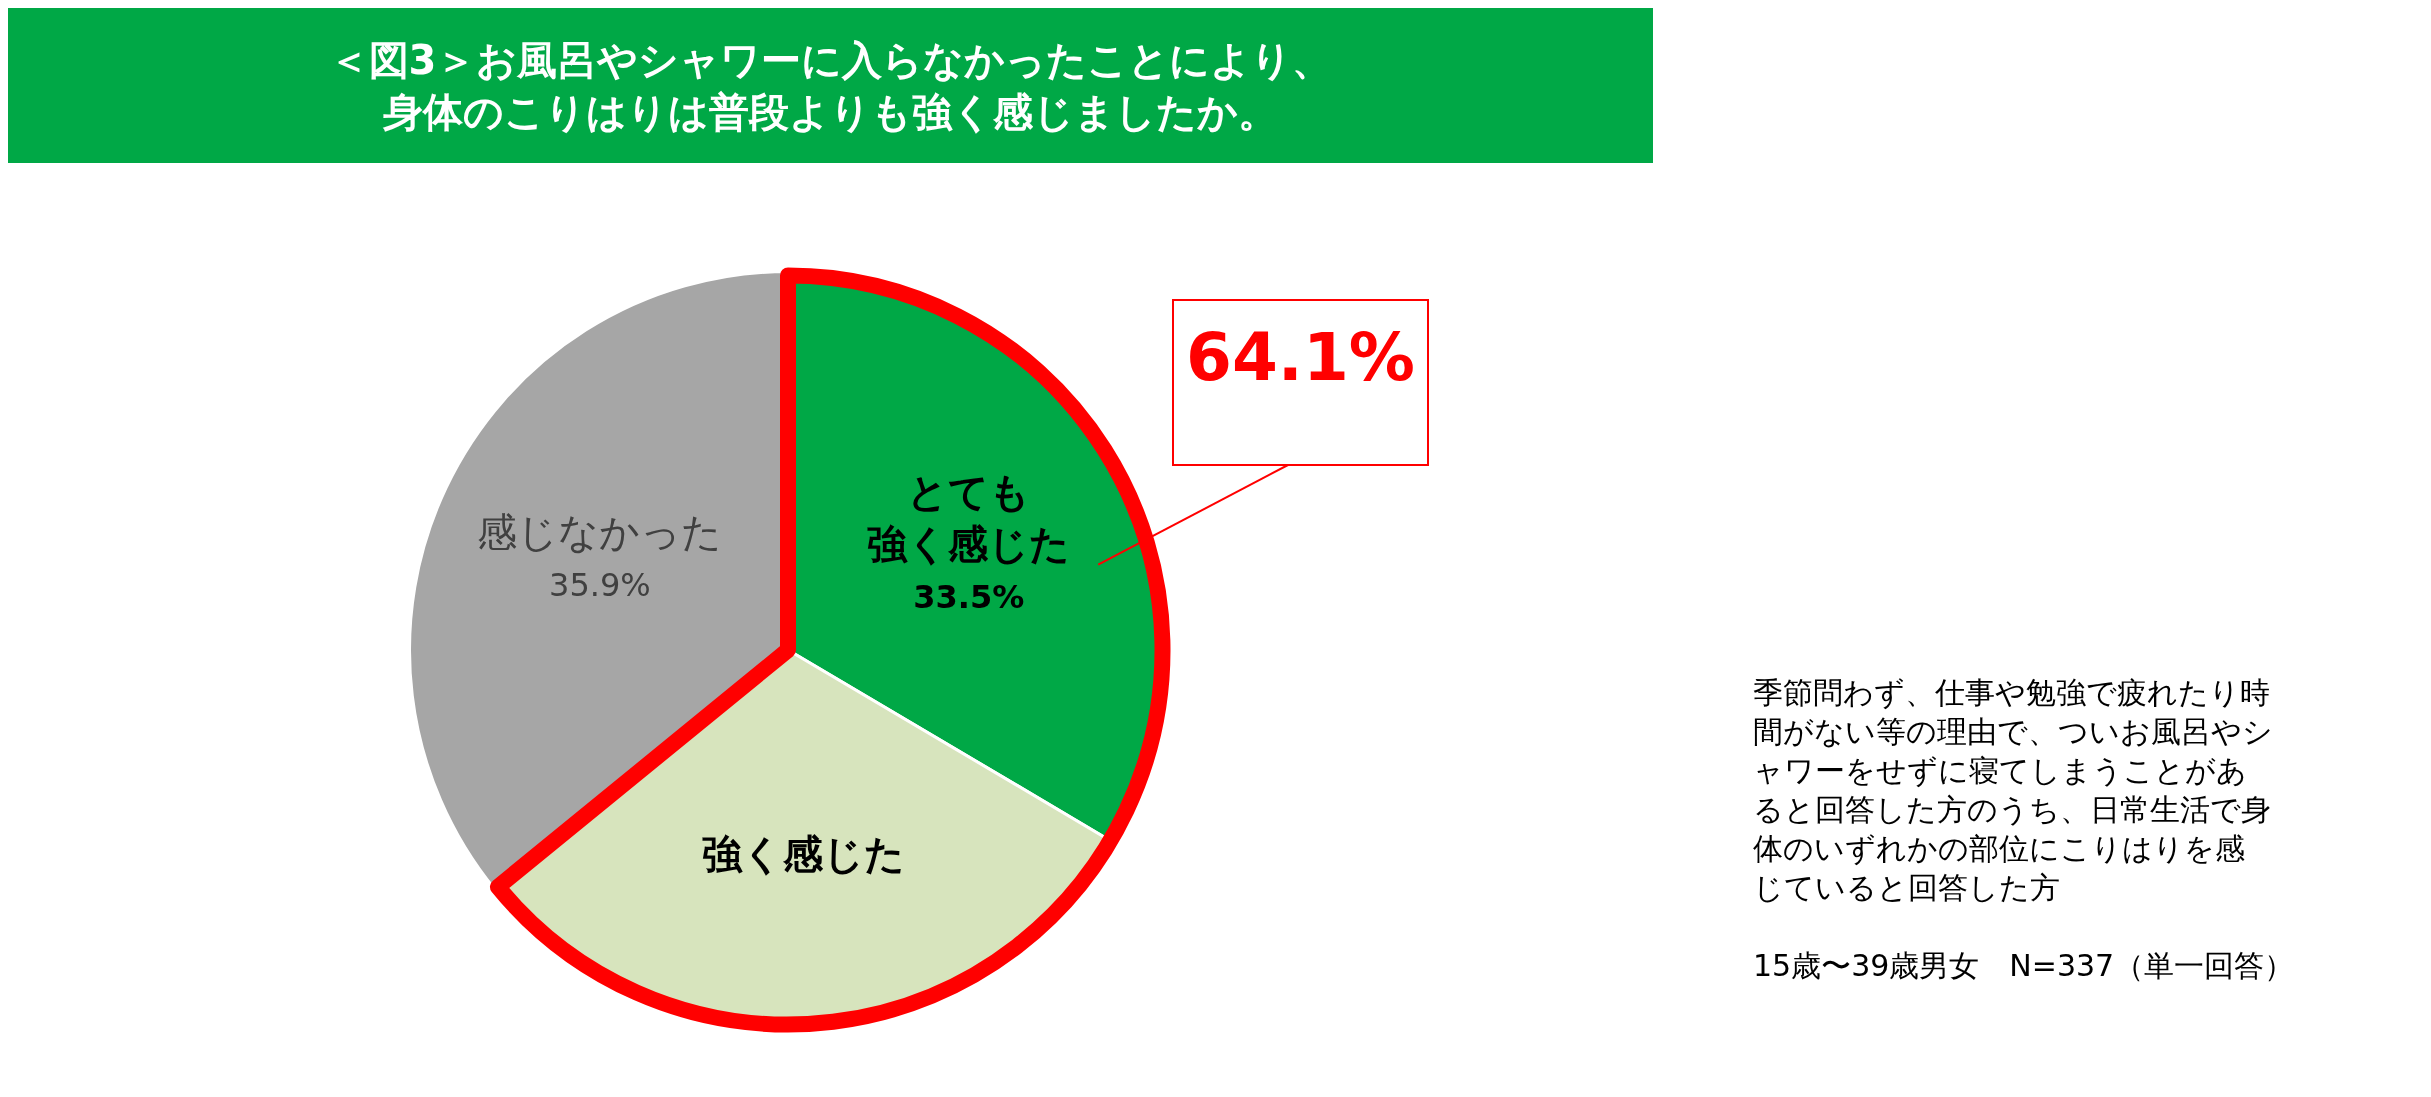  I want to click on text: 64.1%, so click(1300, 357).